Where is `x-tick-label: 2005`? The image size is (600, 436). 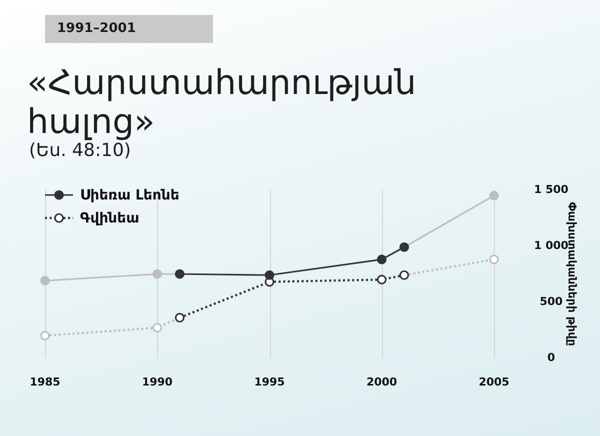 x-tick-label: 2005 is located at coordinates (494, 381).